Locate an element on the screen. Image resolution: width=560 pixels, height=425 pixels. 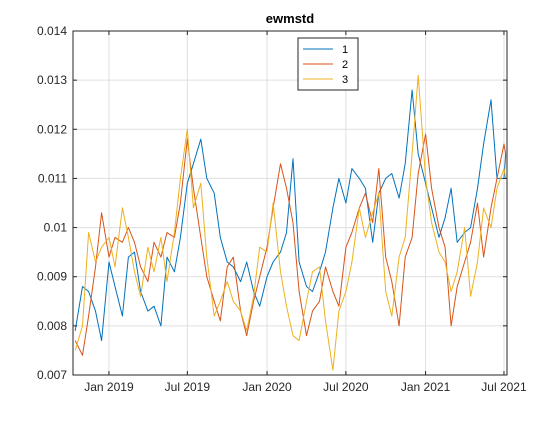
y-tick-label: 0.007 is located at coordinates (52, 375).